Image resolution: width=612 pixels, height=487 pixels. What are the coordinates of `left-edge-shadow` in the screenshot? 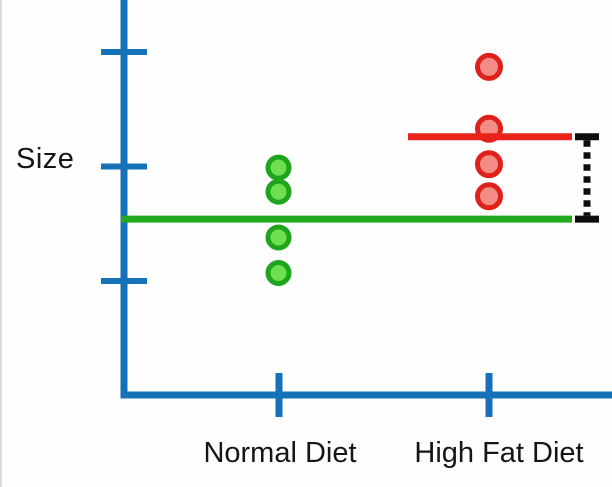 It's located at (1, 243).